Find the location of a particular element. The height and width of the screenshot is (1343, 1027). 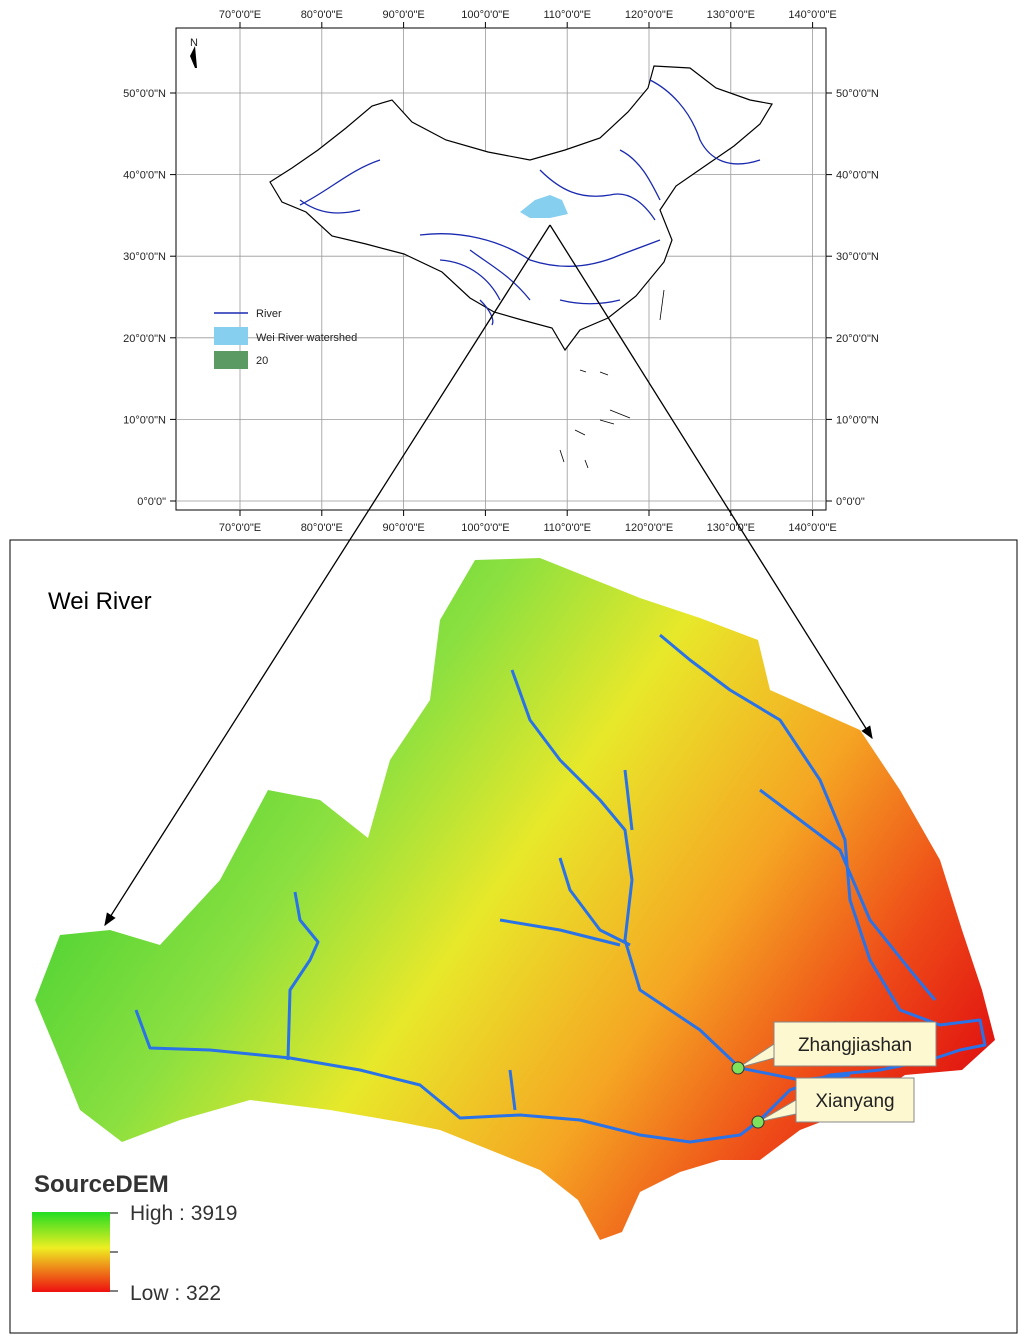

rivers is located at coordinates (530, 202).